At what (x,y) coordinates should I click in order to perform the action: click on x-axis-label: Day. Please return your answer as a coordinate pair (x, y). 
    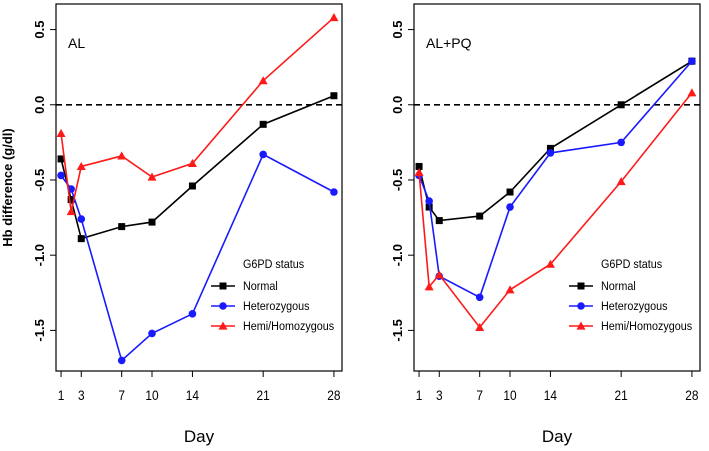
    Looking at the image, I should click on (199, 436).